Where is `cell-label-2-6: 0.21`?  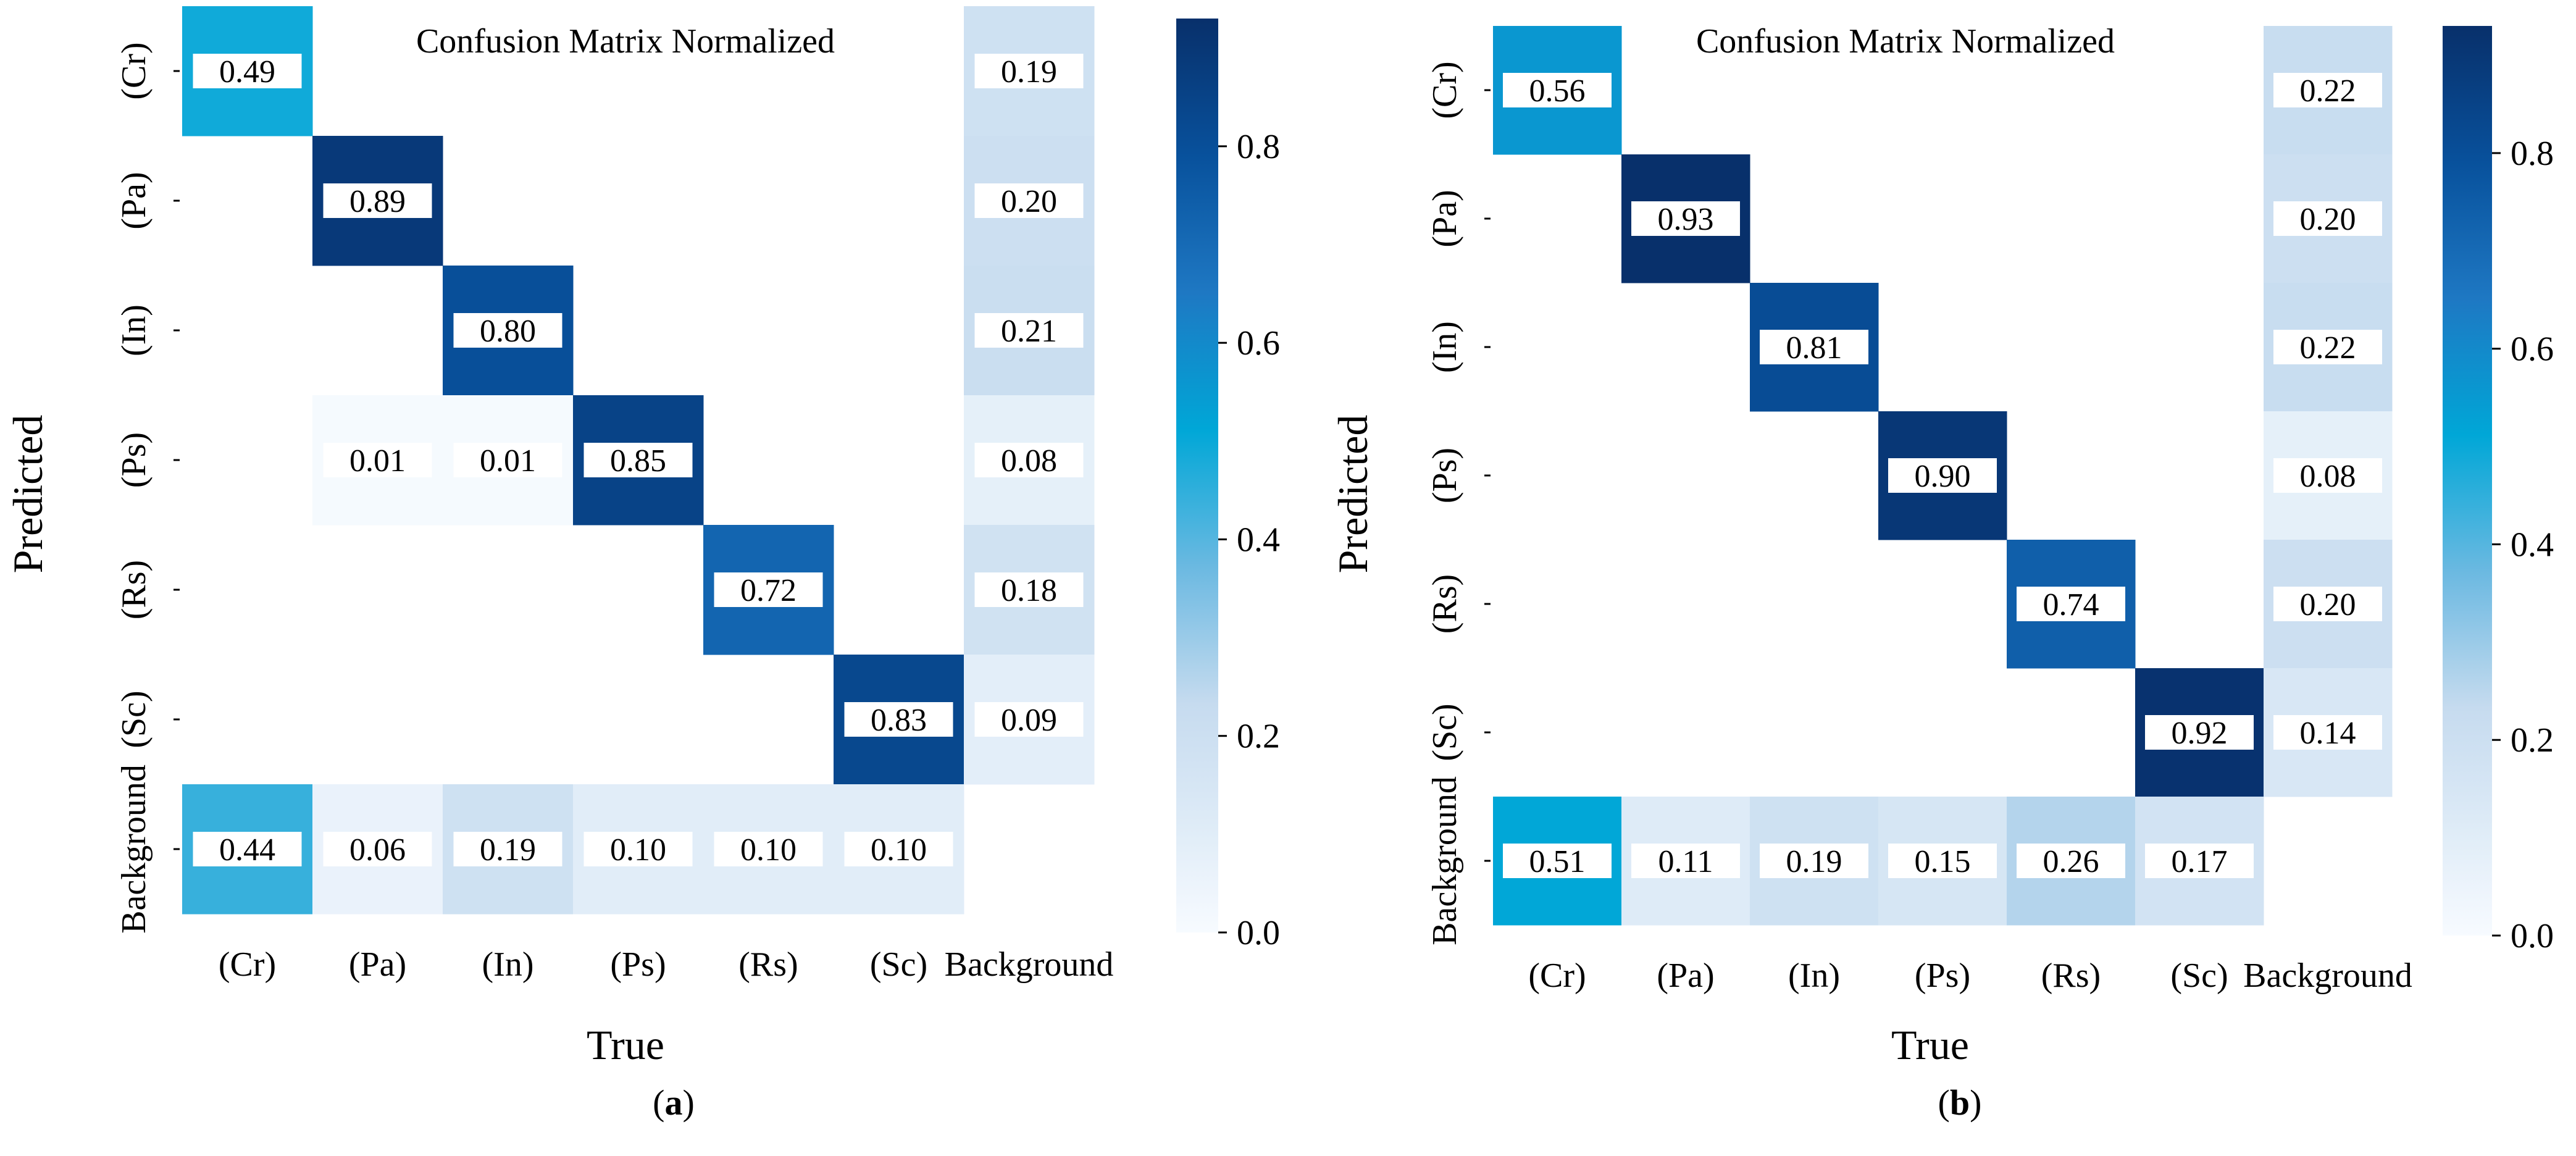 cell-label-2-6: 0.21 is located at coordinates (1029, 331).